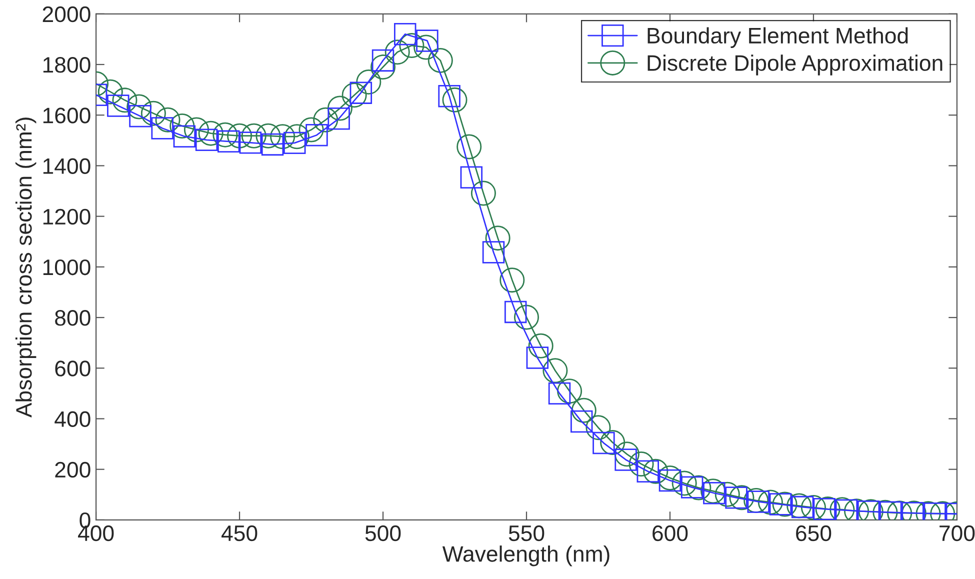 This screenshot has height=579, width=975. Describe the element at coordinates (72, 368) in the screenshot. I see `y-tick-label: 600` at that location.